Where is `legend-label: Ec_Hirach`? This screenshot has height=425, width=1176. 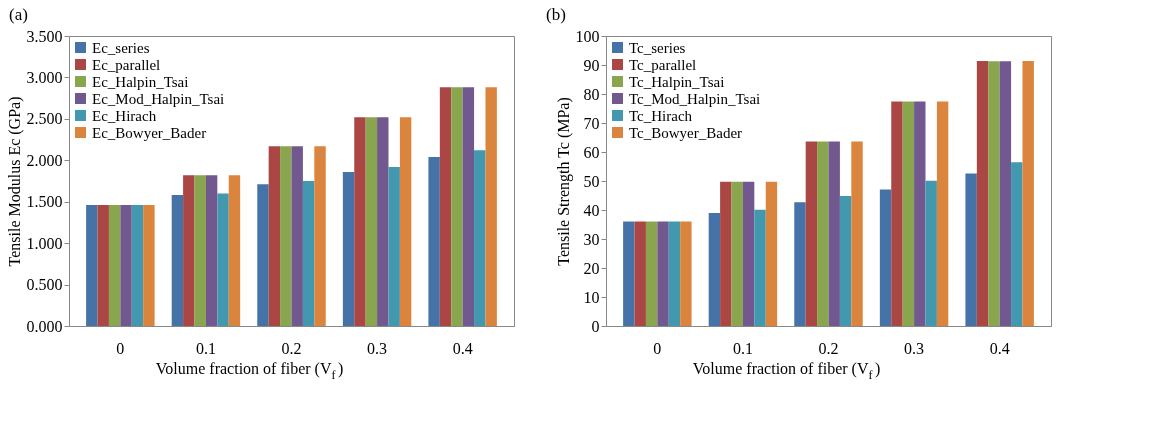
legend-label: Ec_Hirach is located at coordinates (124, 115).